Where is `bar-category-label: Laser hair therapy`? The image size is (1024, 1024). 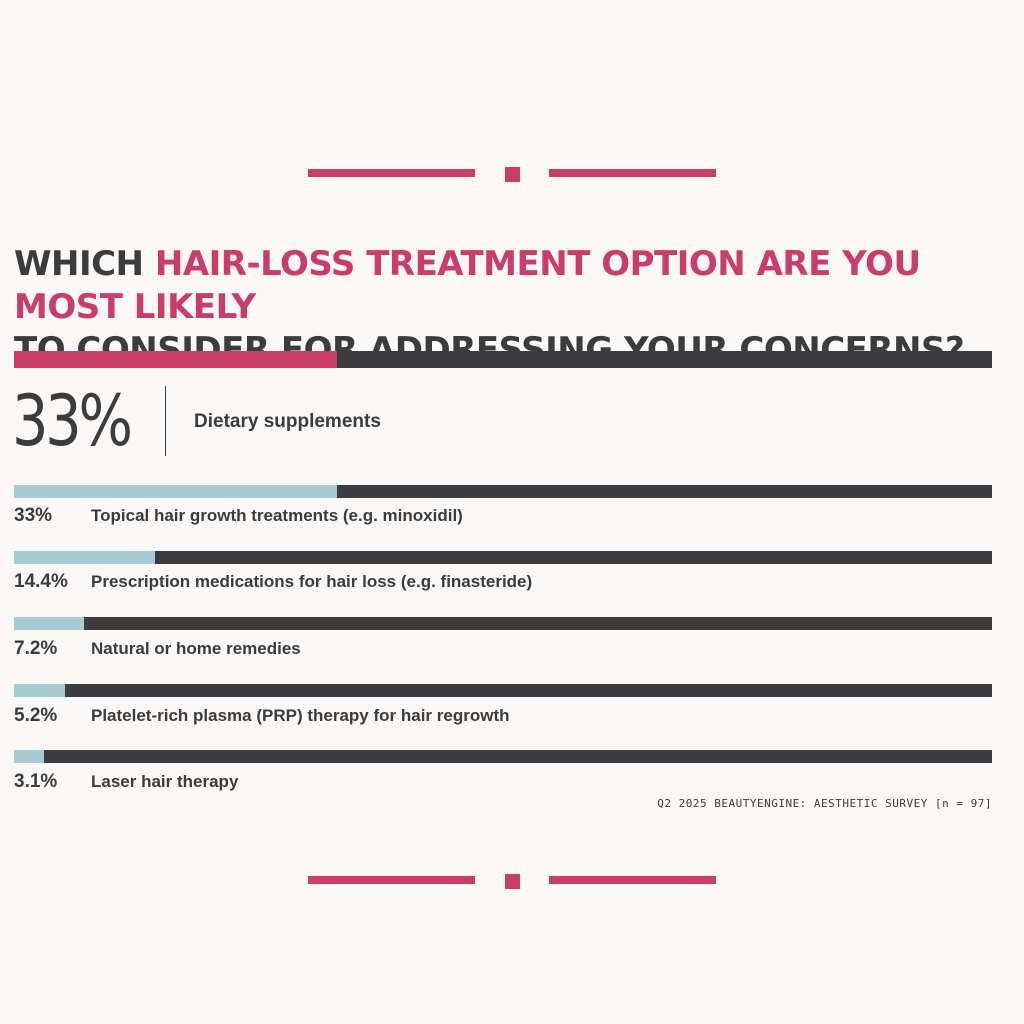 bar-category-label: Laser hair therapy is located at coordinates (165, 781).